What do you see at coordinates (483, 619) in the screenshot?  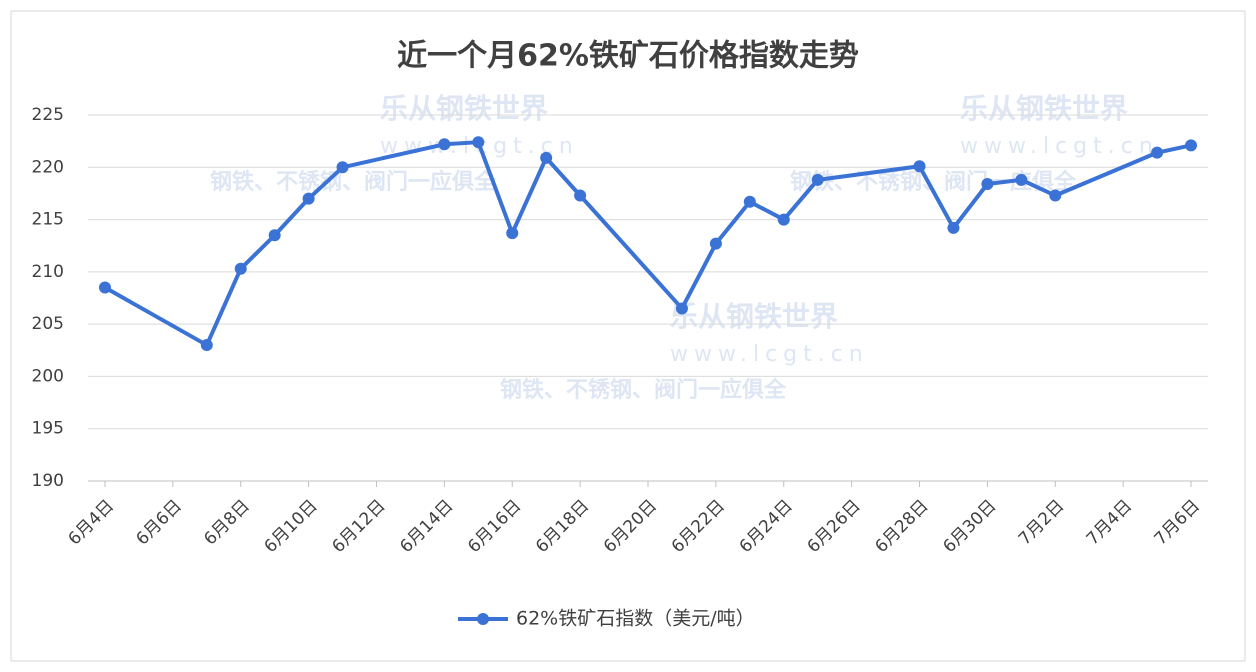 I see `legend-marker` at bounding box center [483, 619].